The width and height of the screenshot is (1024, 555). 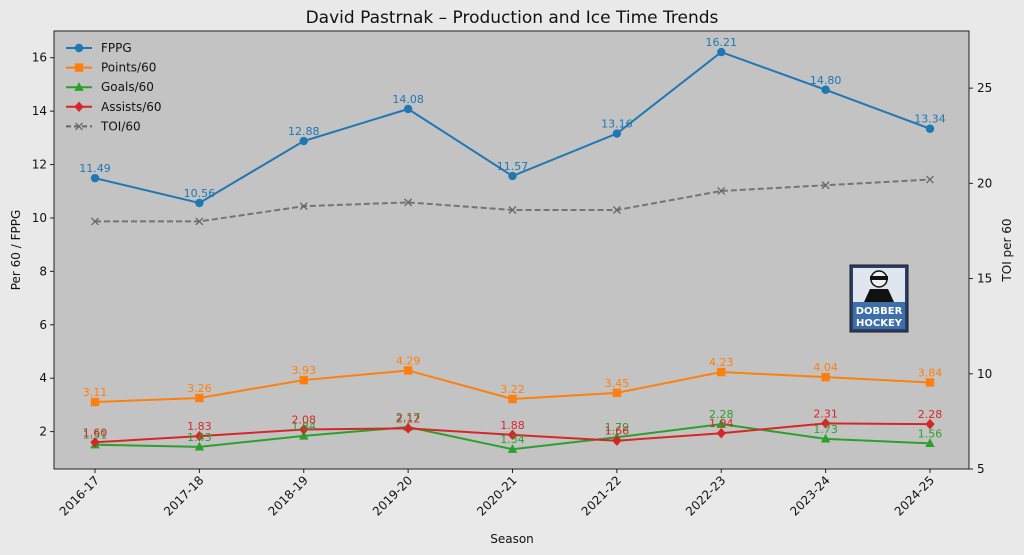 What do you see at coordinates (95, 168) in the screenshot?
I see `data-label-fppg: 11.49` at bounding box center [95, 168].